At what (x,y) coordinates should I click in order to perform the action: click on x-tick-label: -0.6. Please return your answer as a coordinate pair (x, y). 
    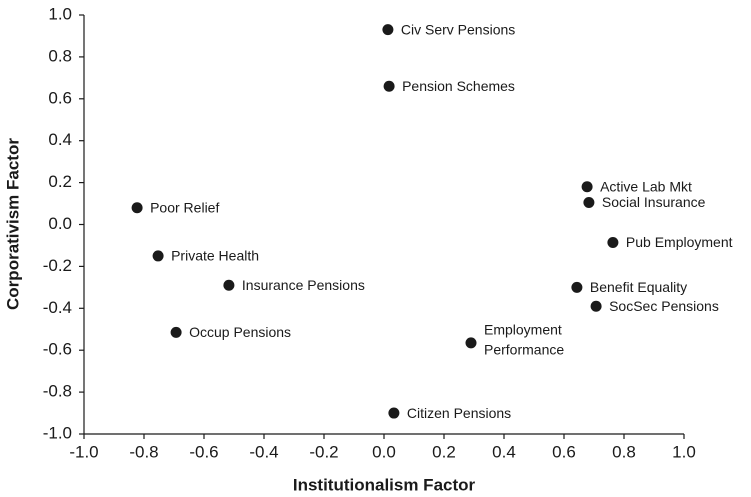
    Looking at the image, I should click on (203, 451).